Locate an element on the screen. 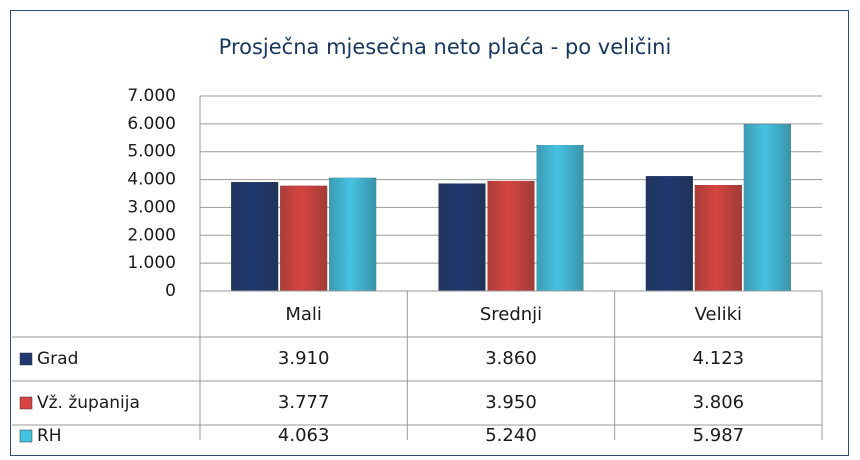 Image resolution: width=860 pixels, height=460 pixels. legend-label: RH is located at coordinates (49, 436).